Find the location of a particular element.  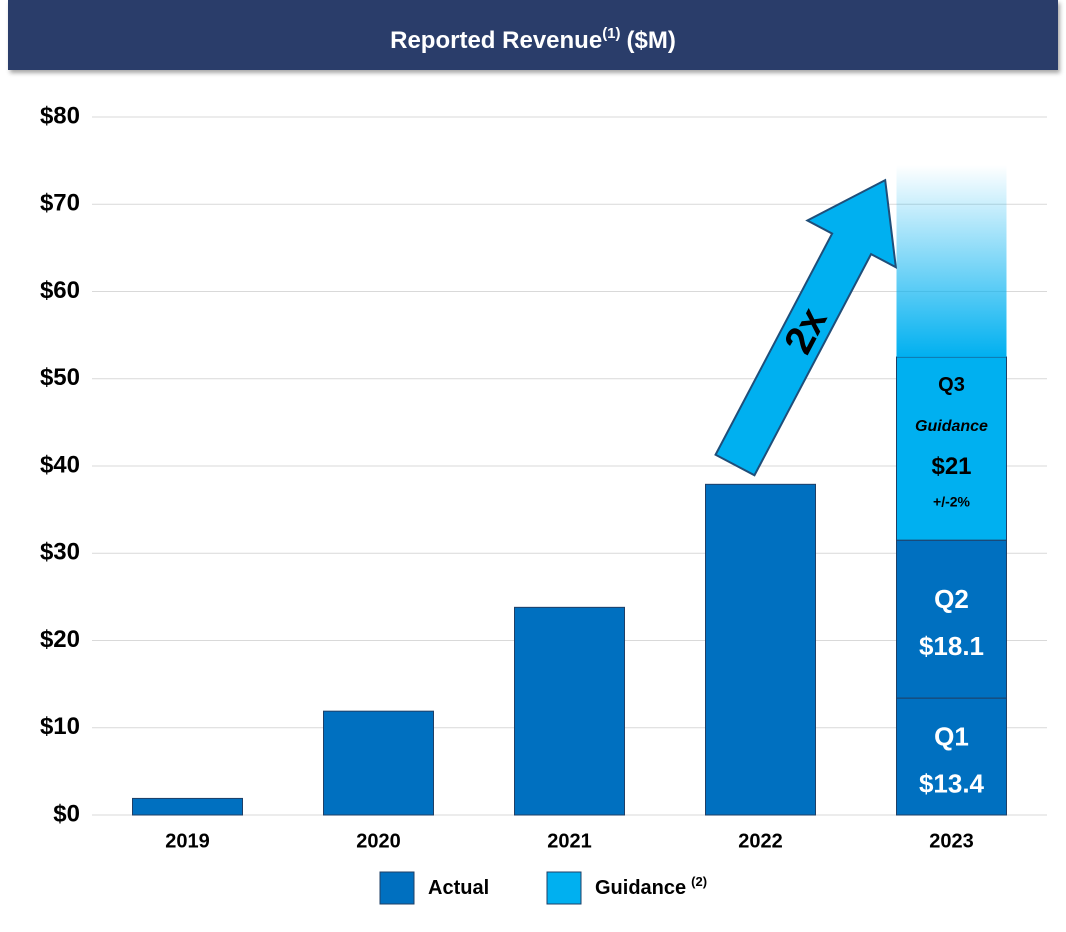

title-text: Reported Revenue is located at coordinates (496, 40).